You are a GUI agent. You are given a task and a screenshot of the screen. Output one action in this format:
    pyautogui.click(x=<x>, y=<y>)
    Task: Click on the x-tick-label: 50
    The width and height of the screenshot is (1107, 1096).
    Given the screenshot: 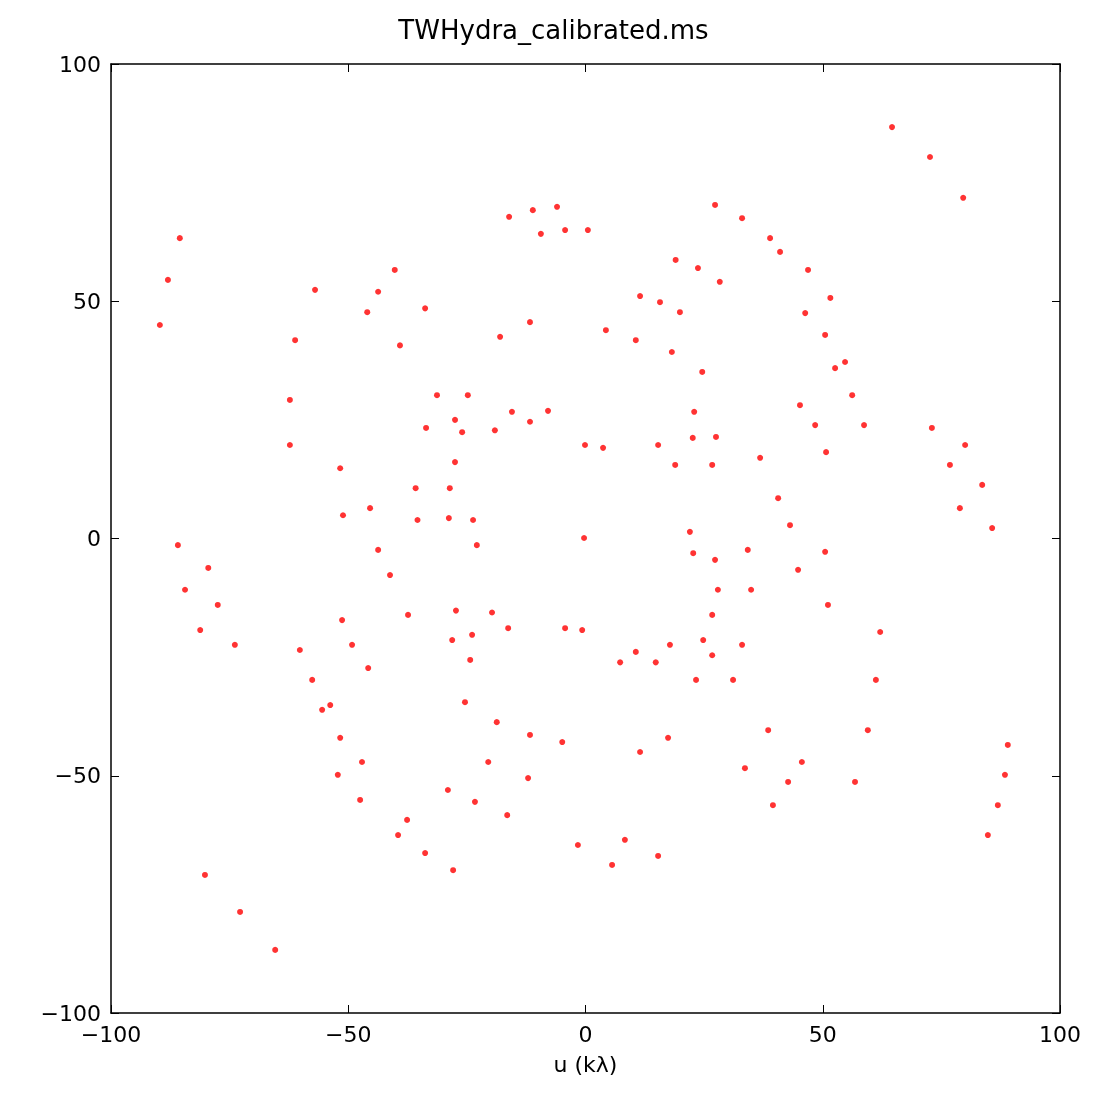 What is the action you would take?
    pyautogui.click(x=822, y=1034)
    